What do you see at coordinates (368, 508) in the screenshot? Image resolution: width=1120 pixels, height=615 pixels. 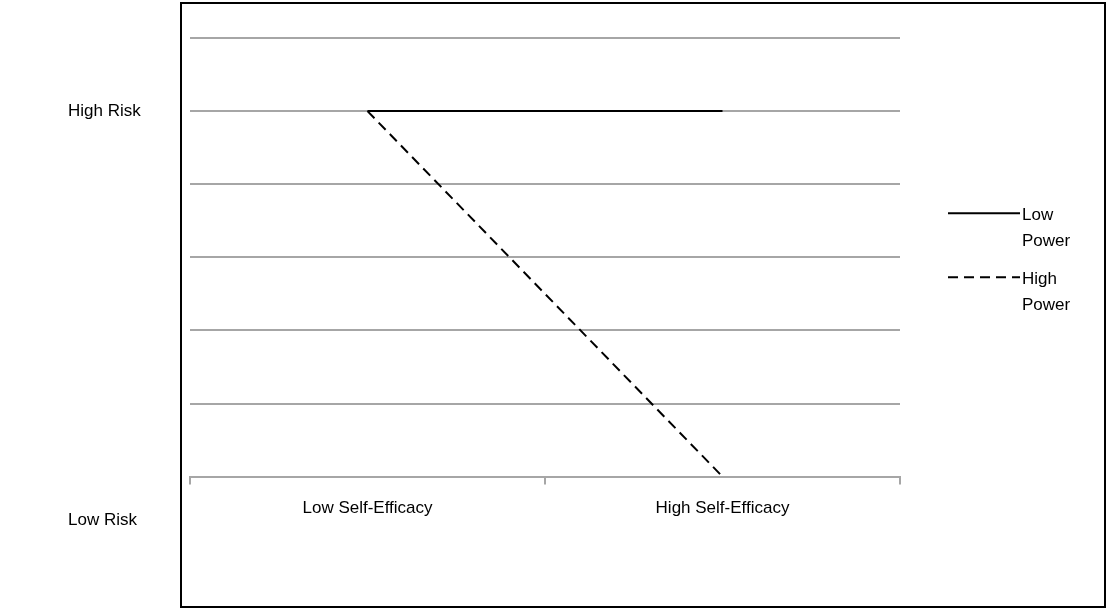 I see `x-tick-label: Low Self-Efficacy` at bounding box center [368, 508].